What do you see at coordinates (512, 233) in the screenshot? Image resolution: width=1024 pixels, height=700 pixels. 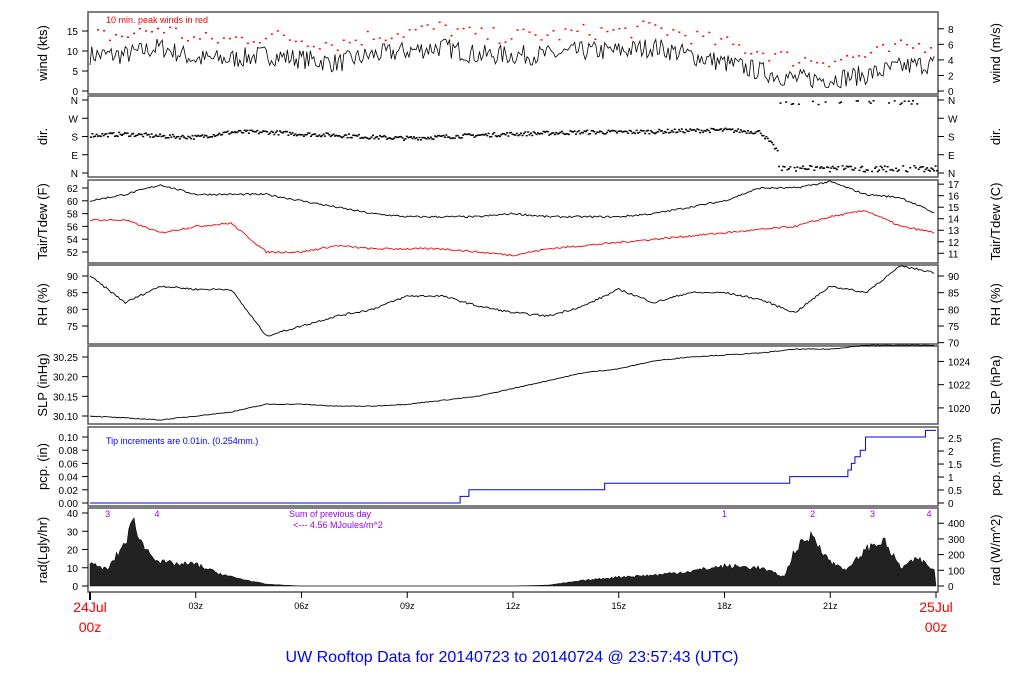 I see `tdew-line` at bounding box center [512, 233].